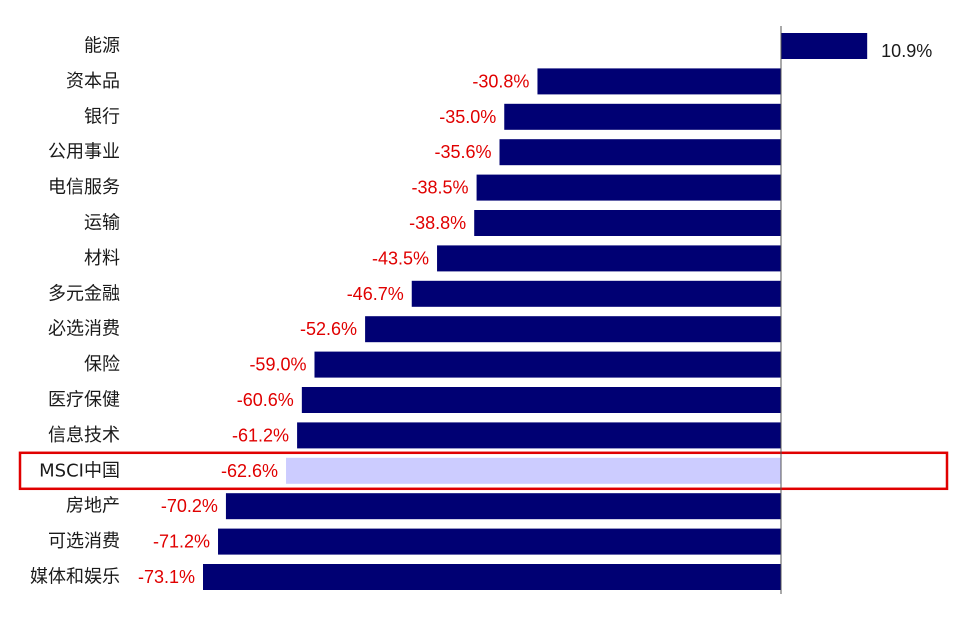  Describe the element at coordinates (102, 258) in the screenshot. I see `category-label: 材料` at that location.